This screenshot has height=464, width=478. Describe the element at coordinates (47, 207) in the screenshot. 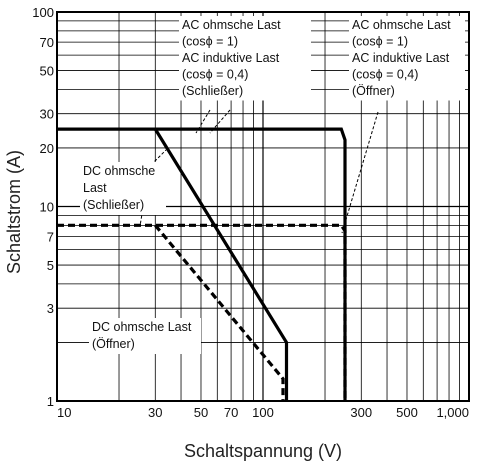

I see `y-tick-label: 10` at that location.